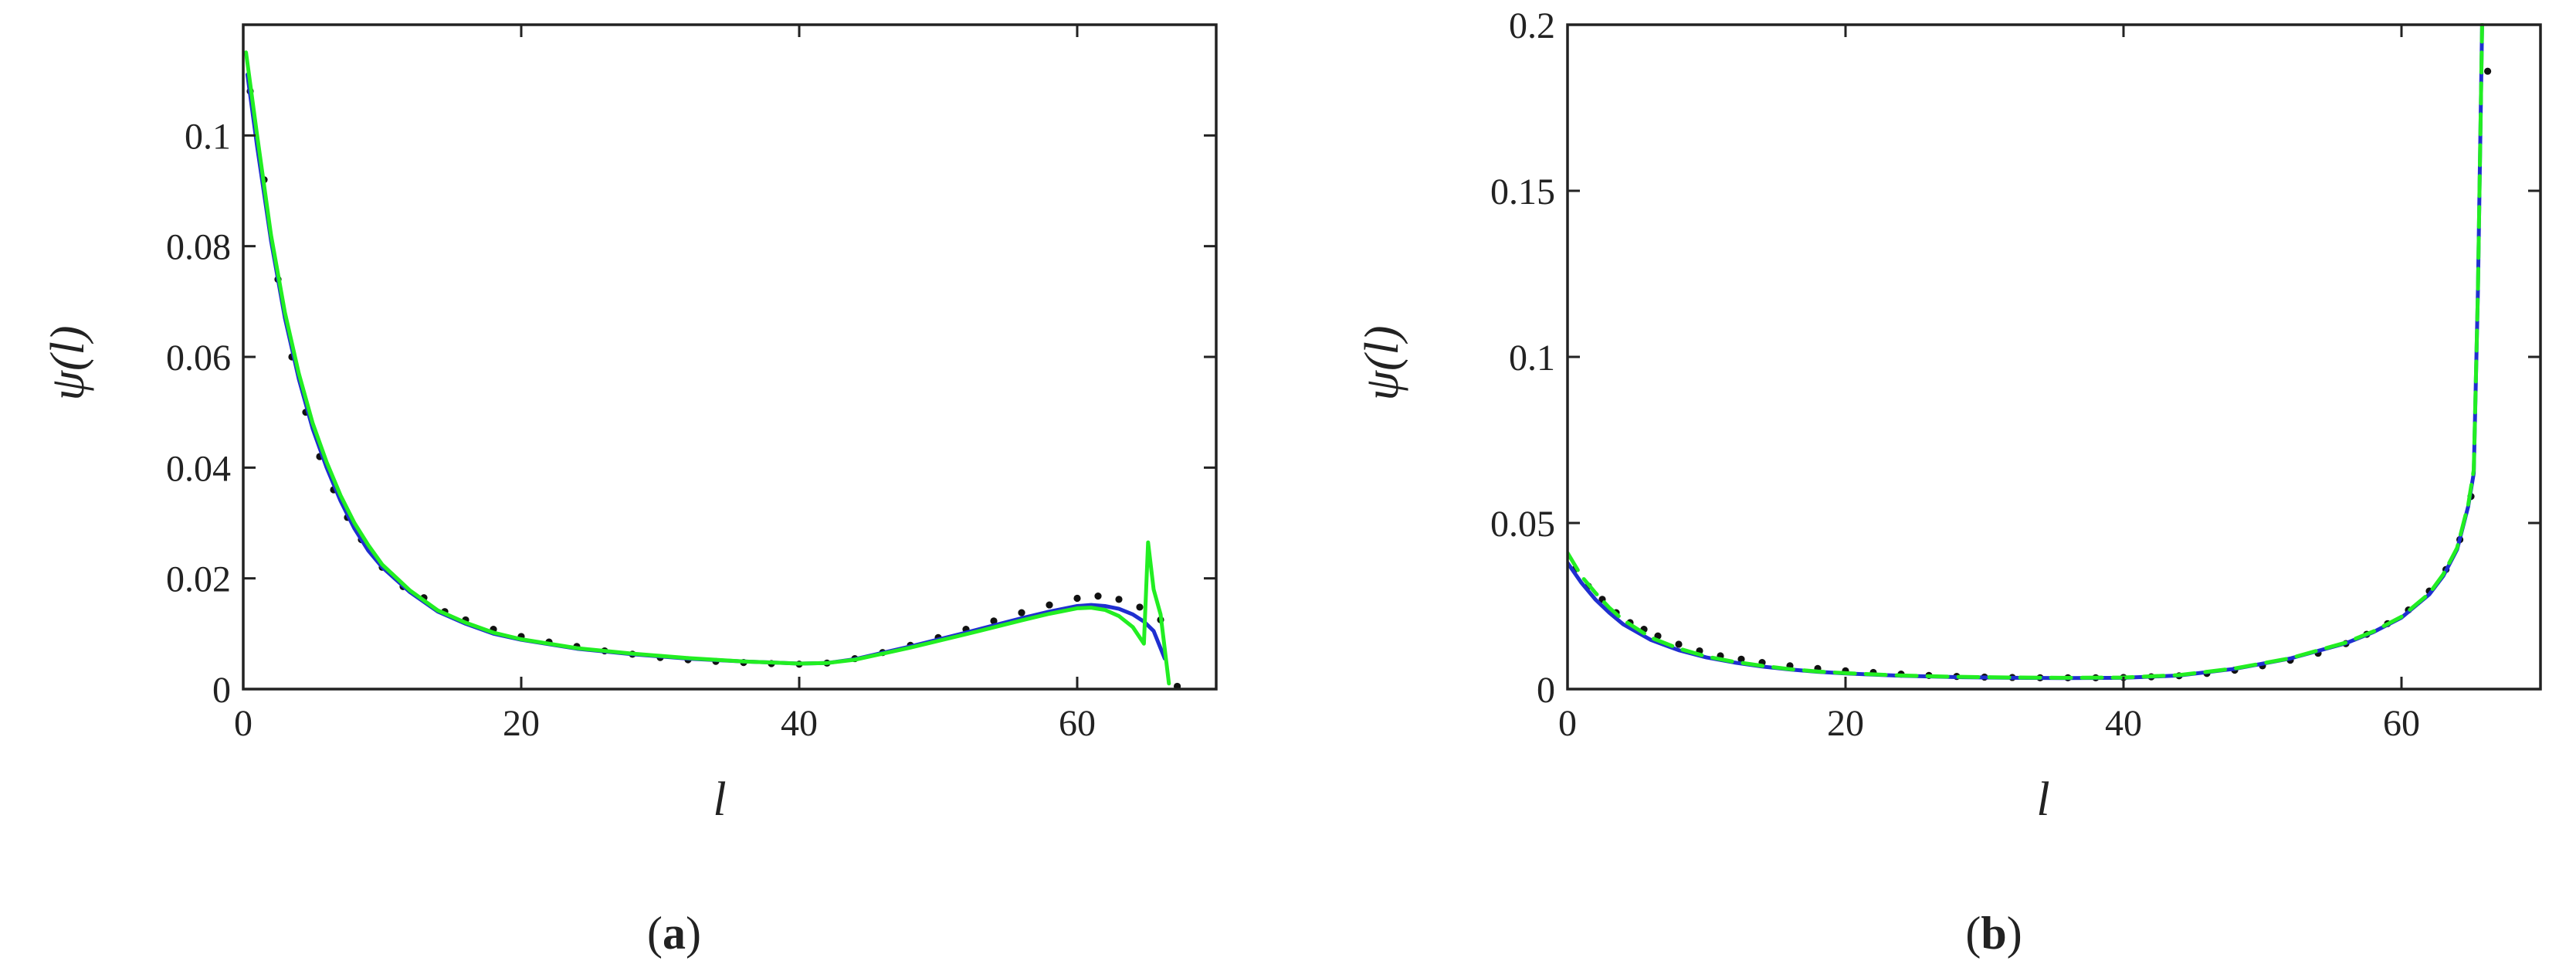 Image resolution: width=2576 pixels, height=961 pixels. Describe the element at coordinates (1077, 723) in the screenshot. I see `panel-a-x-tick-label: 60` at that location.